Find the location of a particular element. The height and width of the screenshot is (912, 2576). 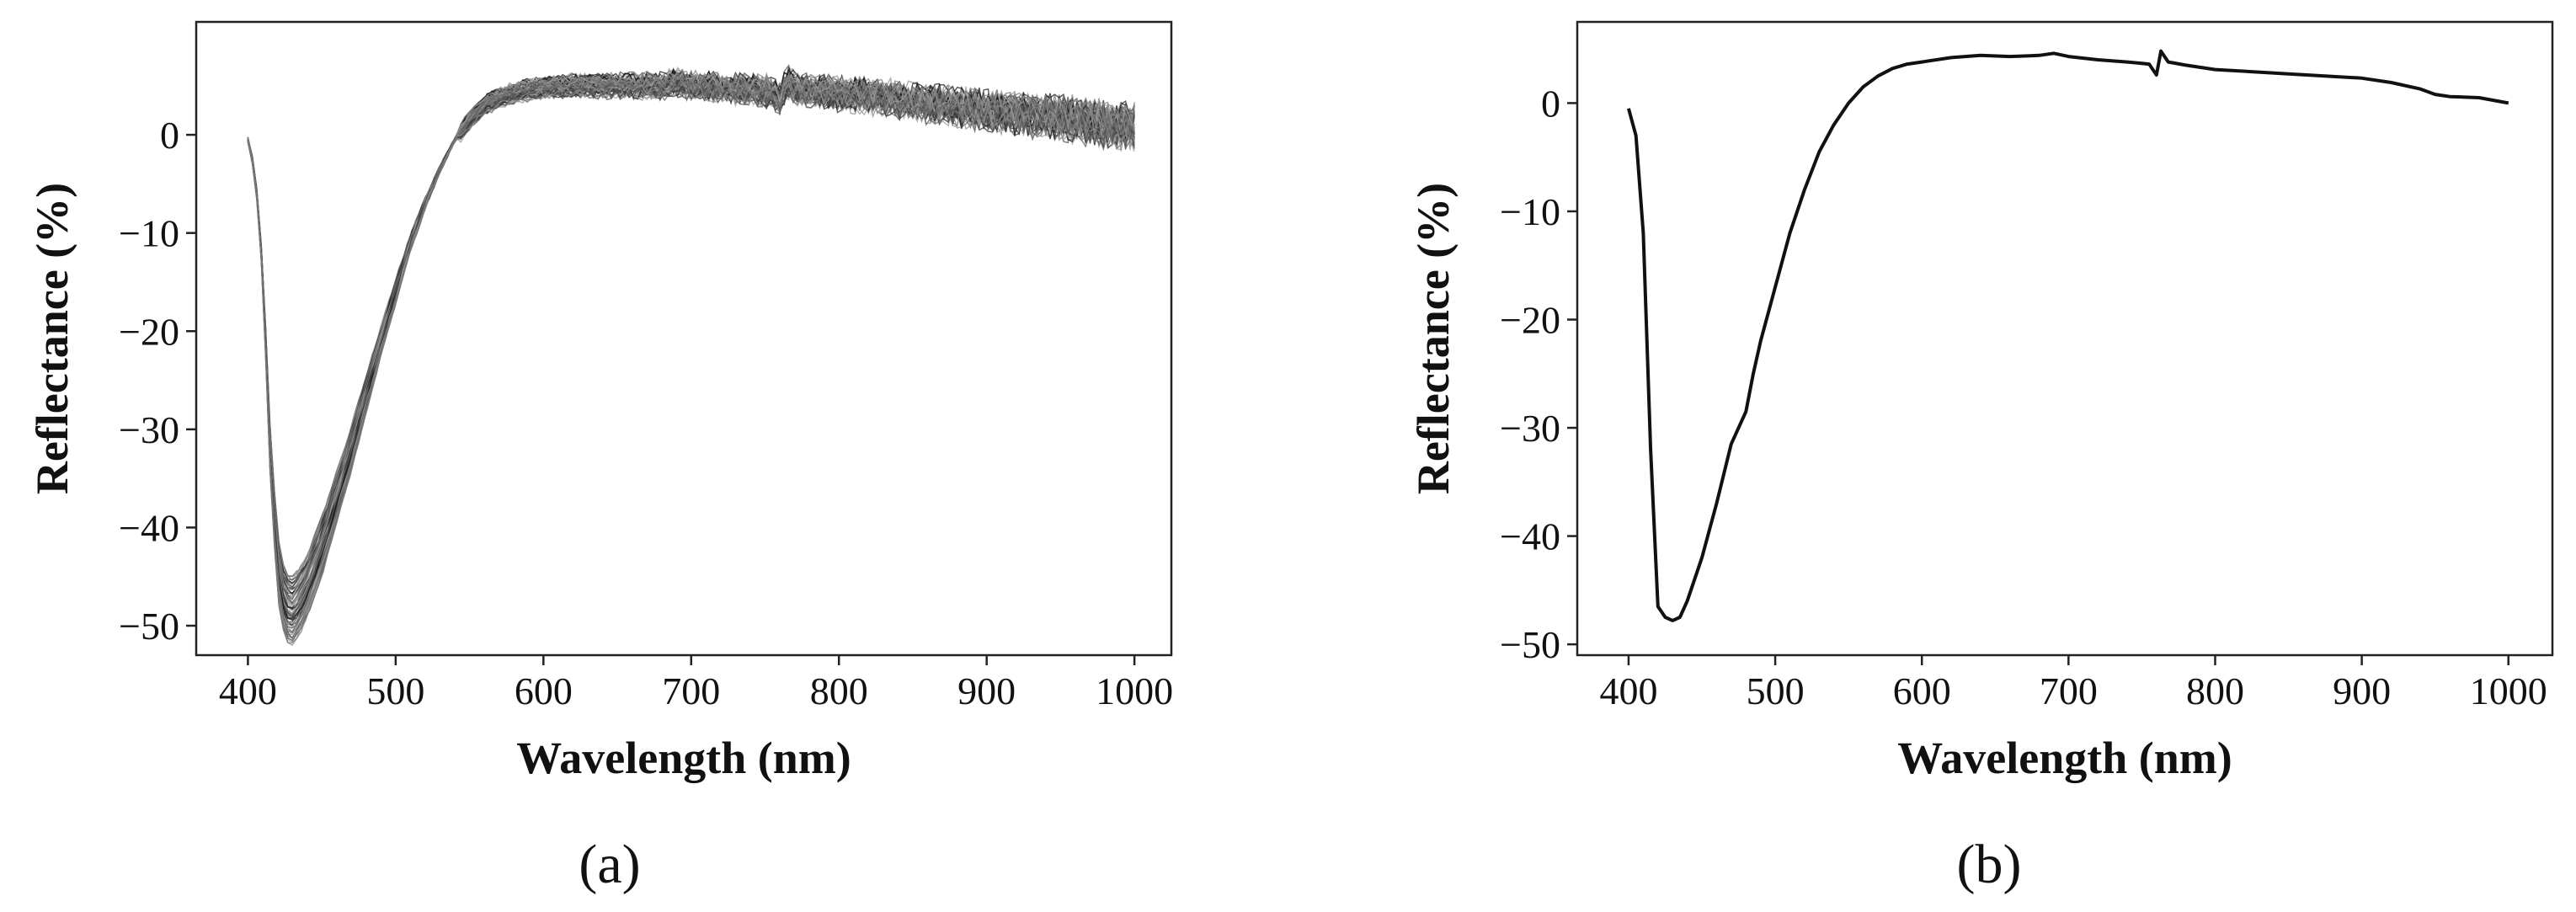

chart-b-x-axis: 400 500 600 700 800 900 1000 is located at coordinates (2073, 683).